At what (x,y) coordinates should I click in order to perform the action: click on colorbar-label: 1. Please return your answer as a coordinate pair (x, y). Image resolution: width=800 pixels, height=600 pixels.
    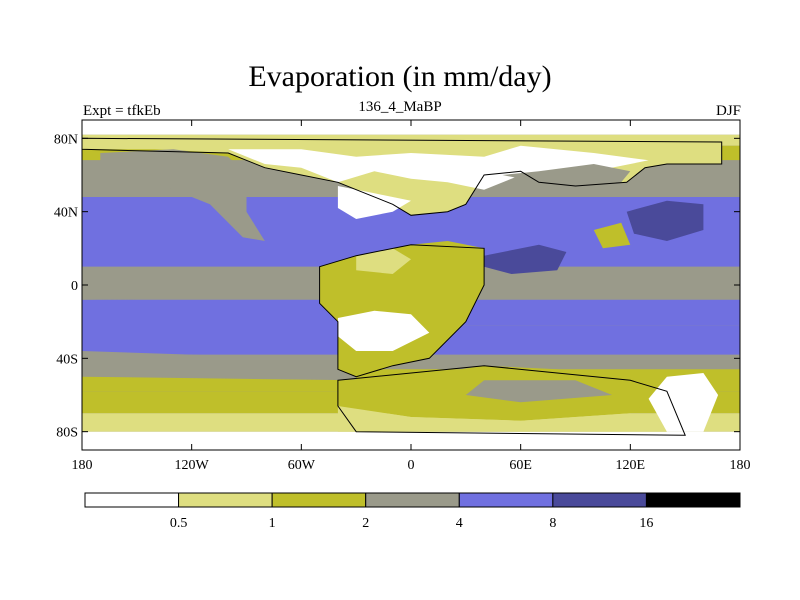
    Looking at the image, I should click on (272, 523).